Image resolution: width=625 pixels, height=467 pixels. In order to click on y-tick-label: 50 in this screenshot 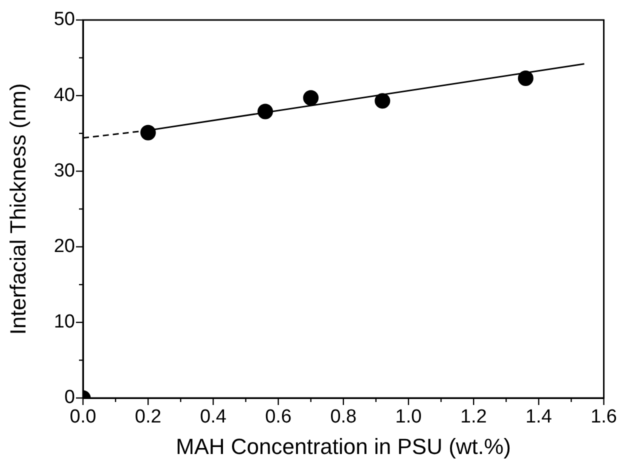, I will do `click(64, 19)`.